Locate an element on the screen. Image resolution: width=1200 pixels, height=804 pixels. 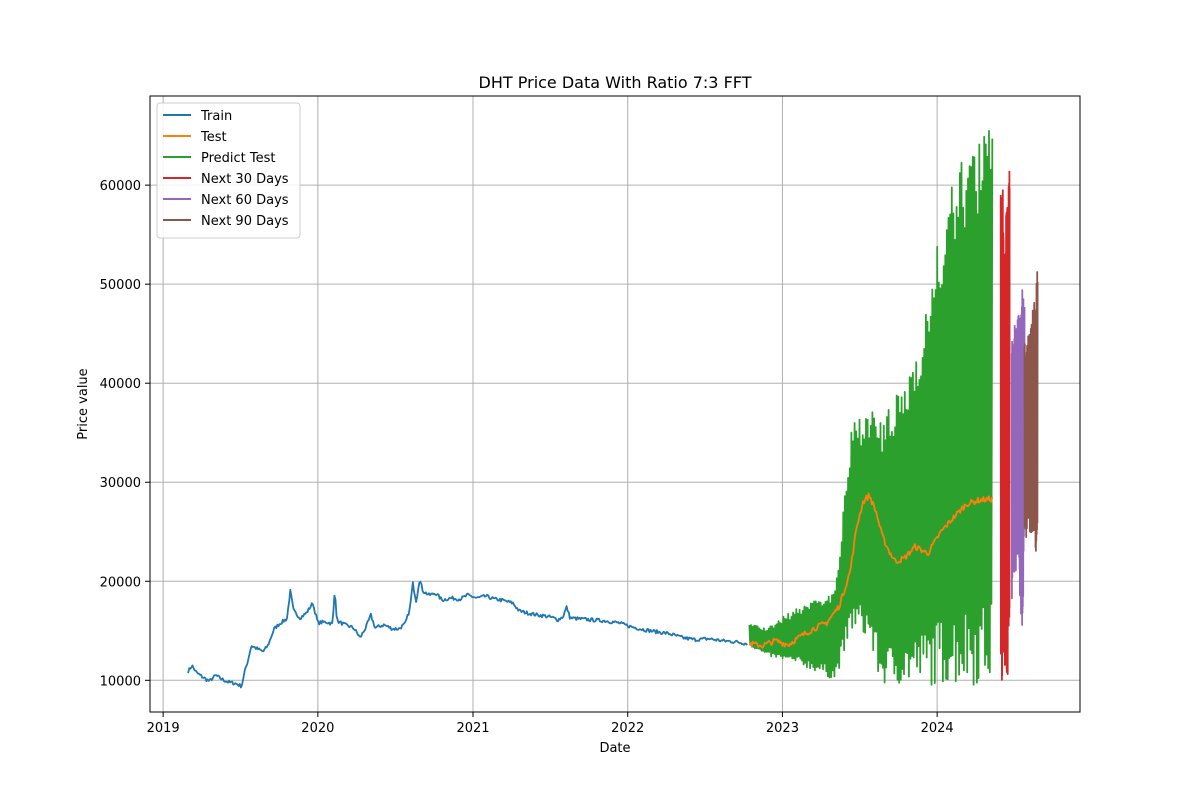
y-tick-label: 40000 is located at coordinates (120, 384).